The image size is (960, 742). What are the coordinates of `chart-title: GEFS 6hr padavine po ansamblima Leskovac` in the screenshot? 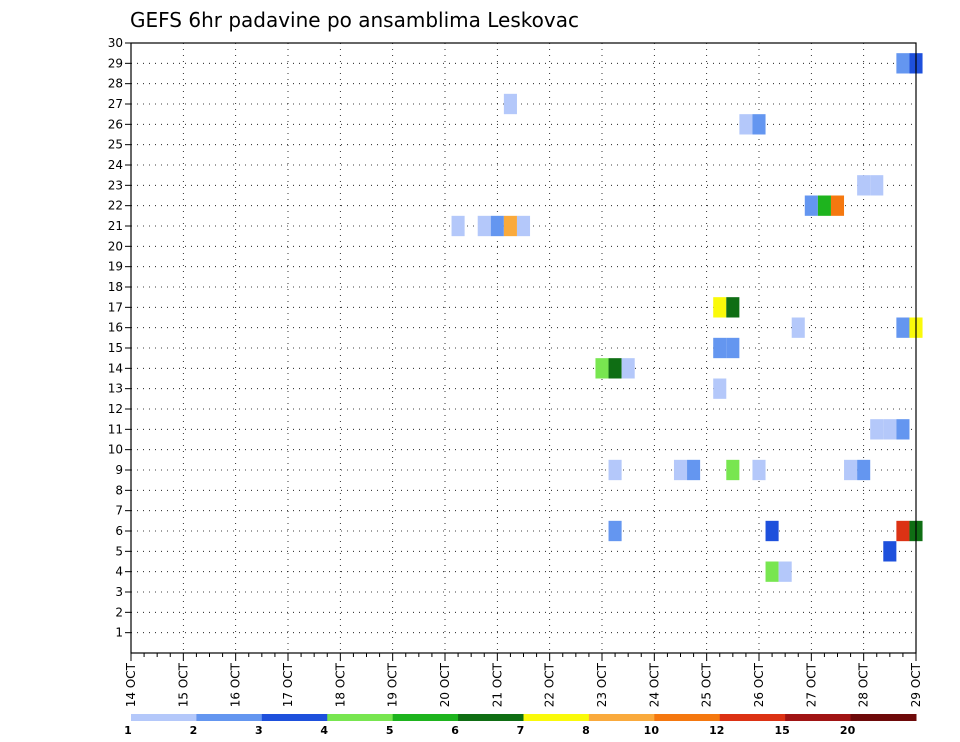 It's located at (354, 20).